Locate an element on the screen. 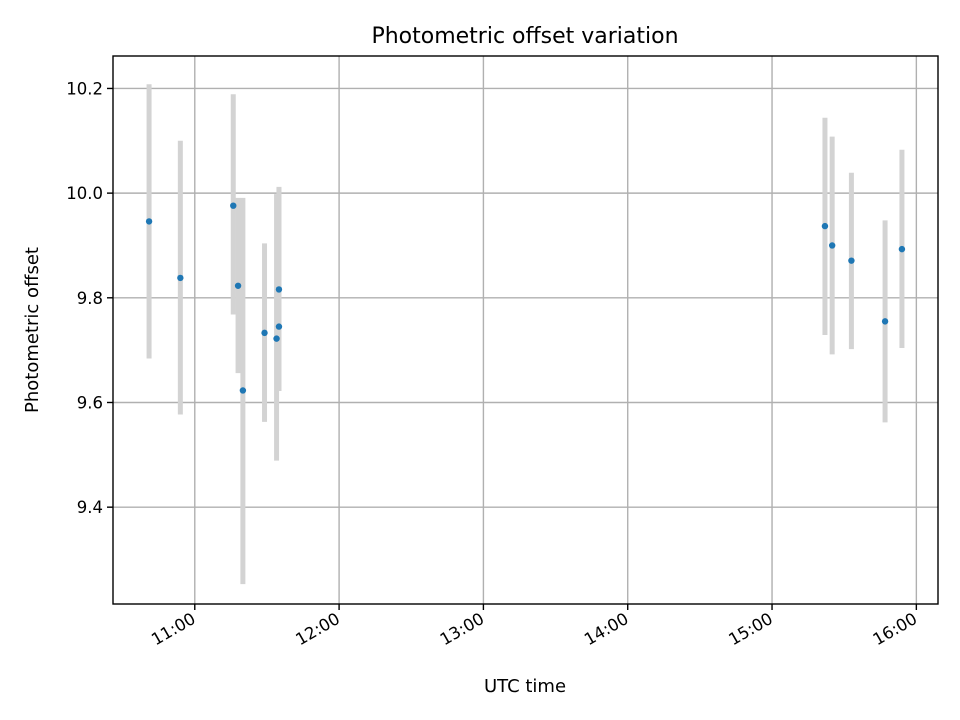 This screenshot has width=960, height=720. y-tick-label: 9.8 is located at coordinates (90, 298).